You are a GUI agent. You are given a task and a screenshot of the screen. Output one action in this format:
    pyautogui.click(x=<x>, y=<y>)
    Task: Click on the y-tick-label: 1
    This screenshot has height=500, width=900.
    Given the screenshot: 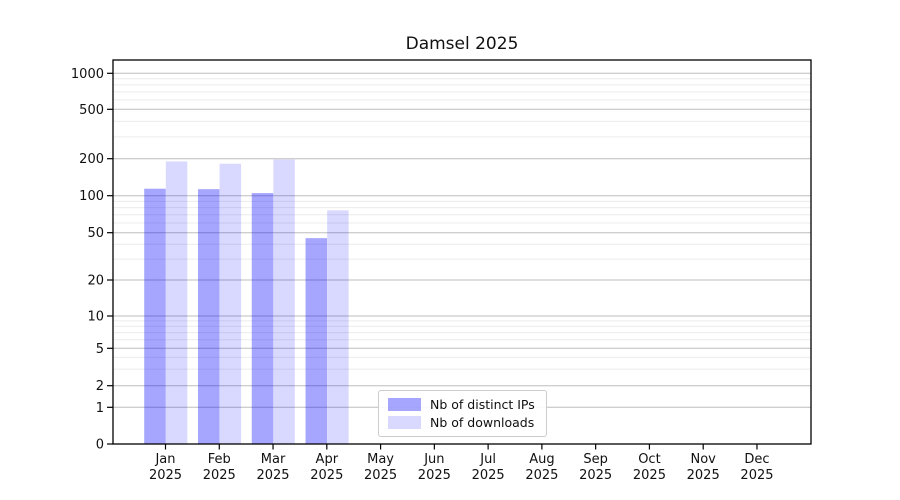 What is the action you would take?
    pyautogui.click(x=100, y=408)
    